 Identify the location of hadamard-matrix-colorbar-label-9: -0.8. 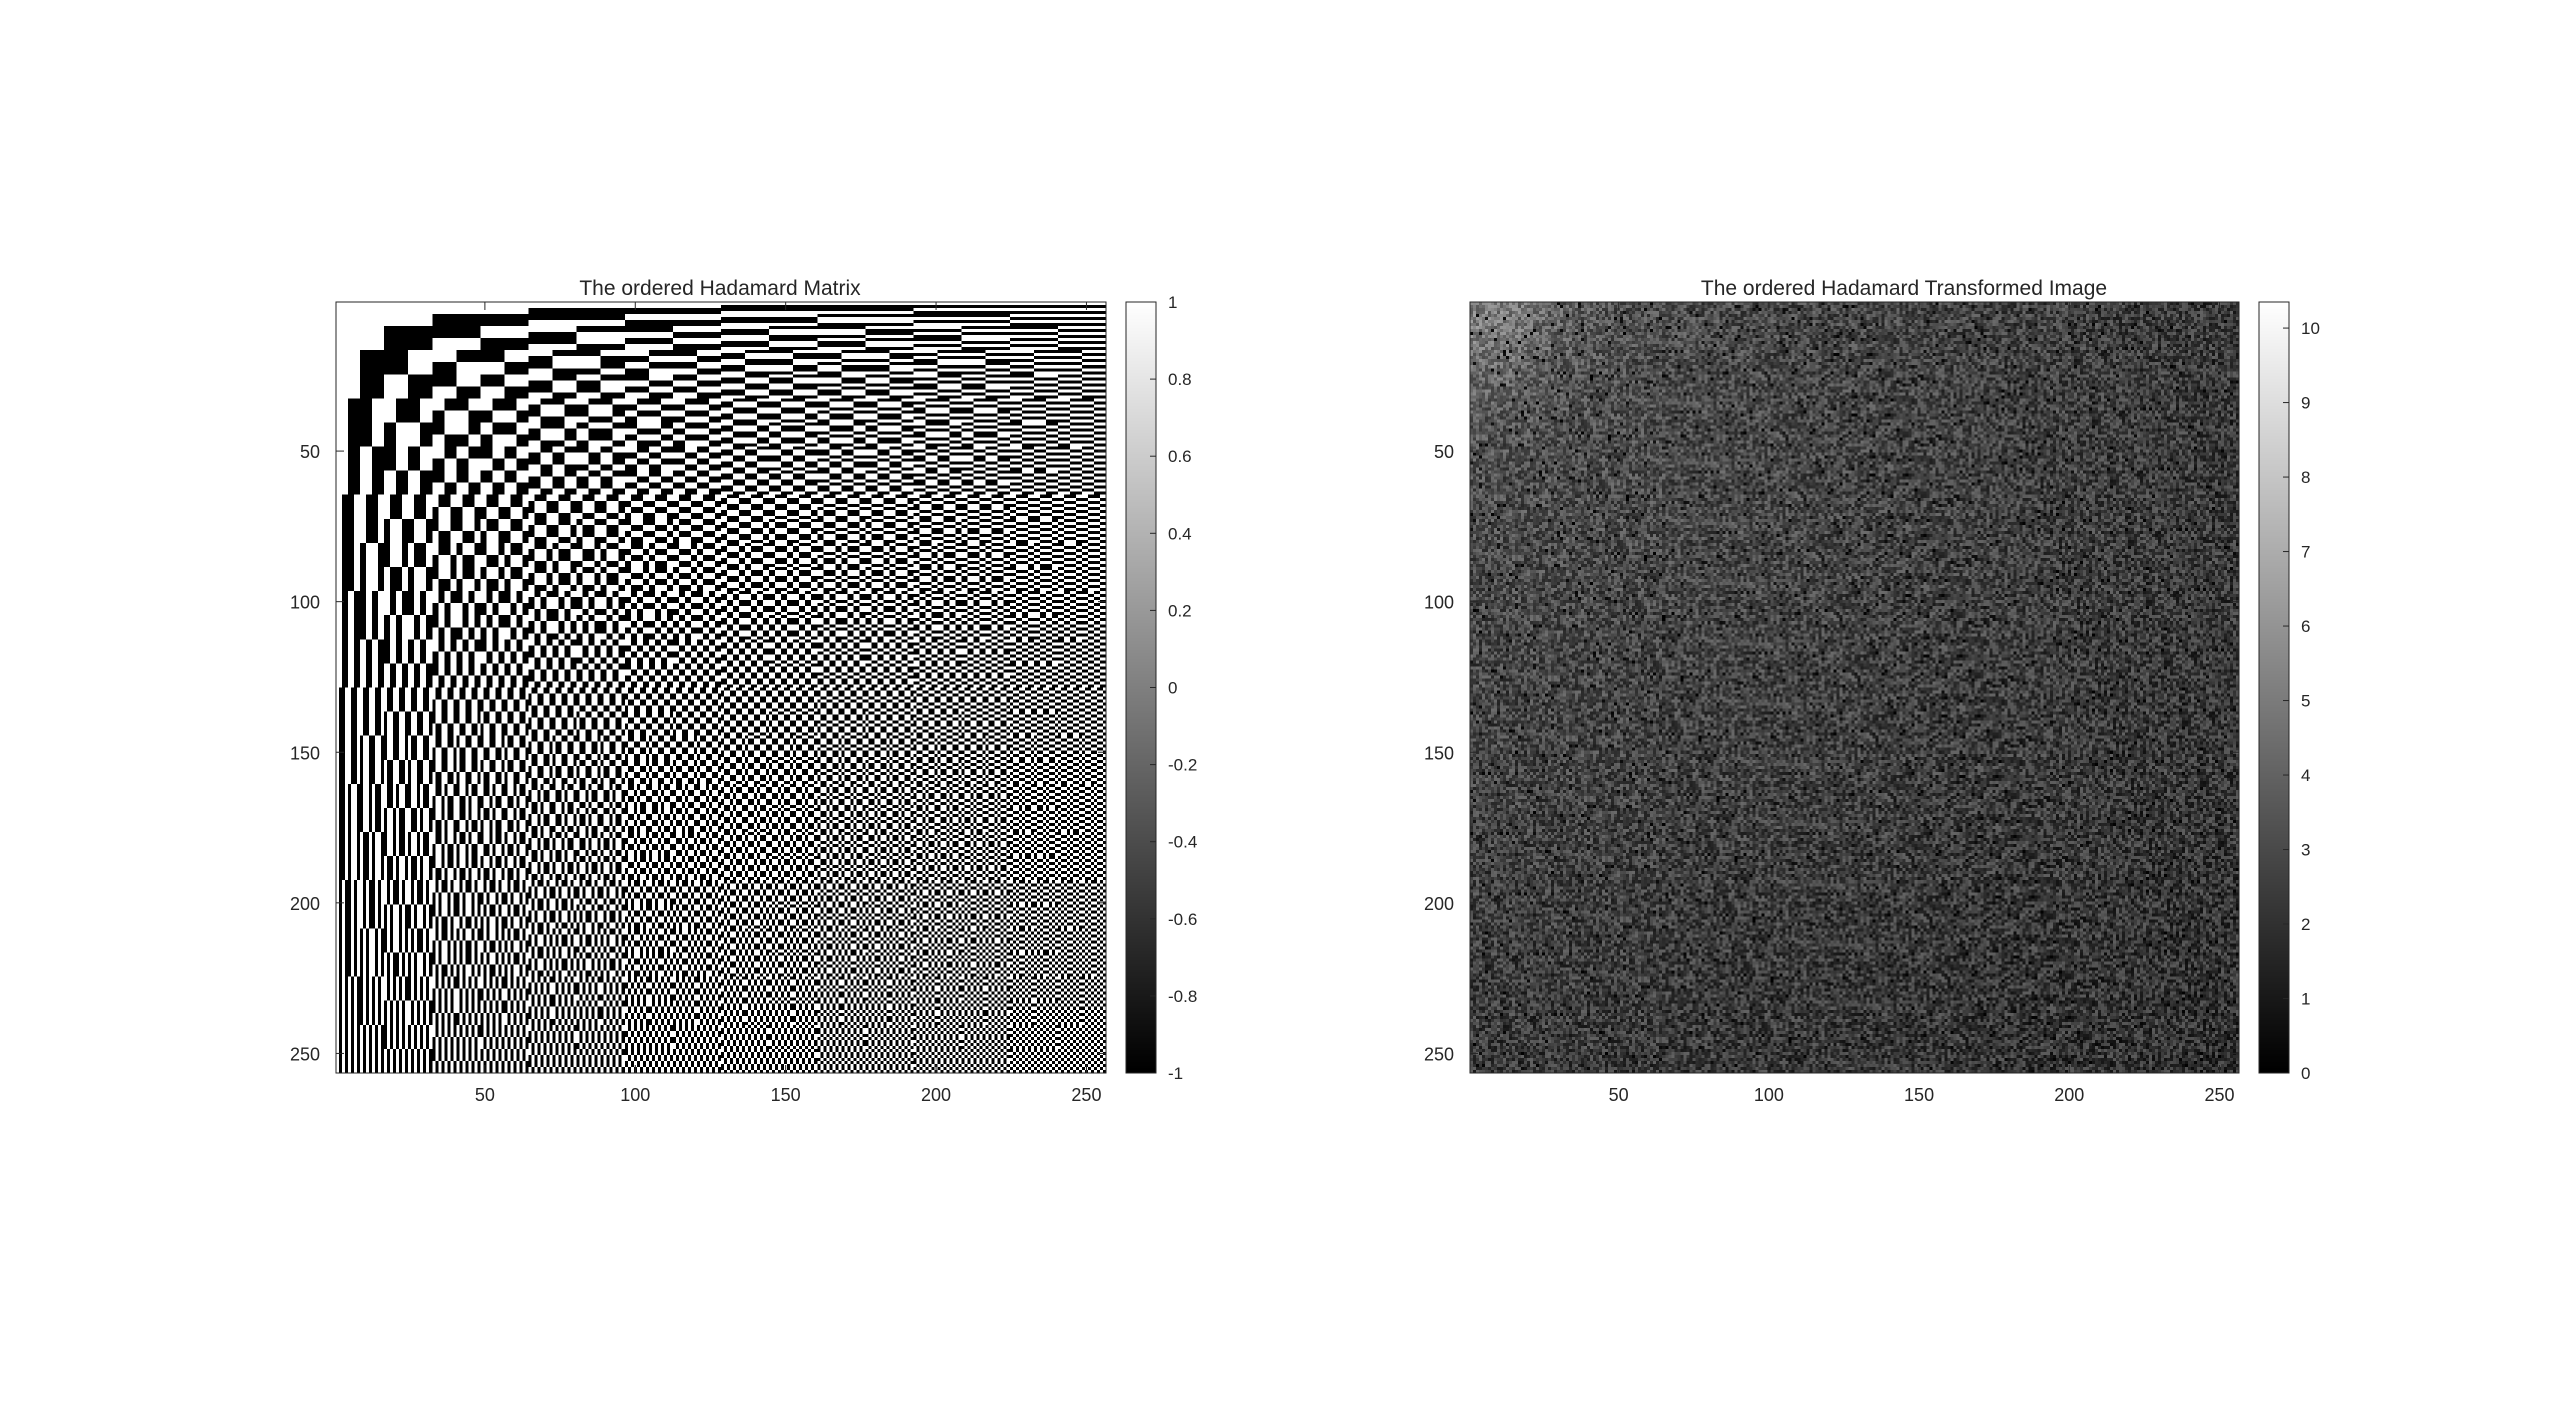
(1182, 996).